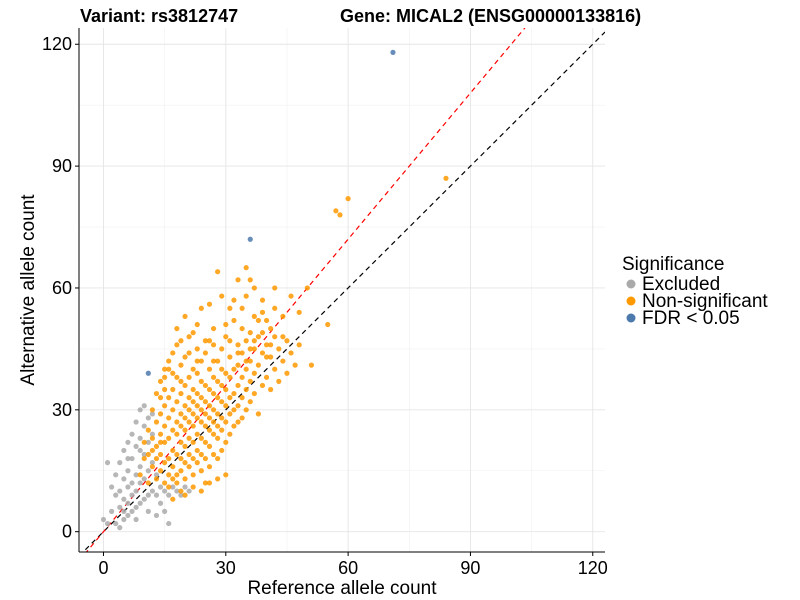 This screenshot has width=800, height=600. What do you see at coordinates (62, 166) in the screenshot?
I see `y-tick-label: 90` at bounding box center [62, 166].